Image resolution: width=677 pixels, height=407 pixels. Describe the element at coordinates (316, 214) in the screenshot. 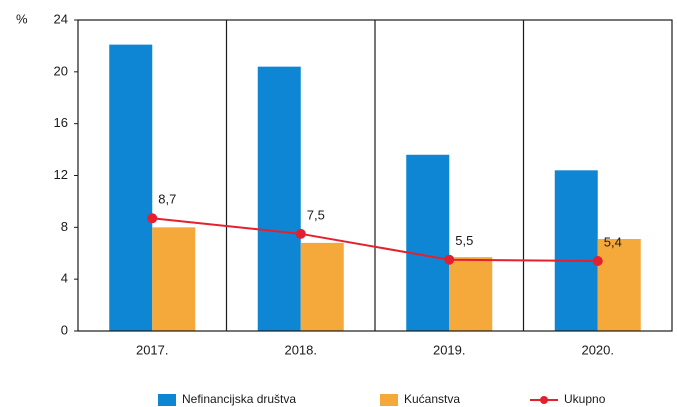

I see `data-label: 7,5` at that location.